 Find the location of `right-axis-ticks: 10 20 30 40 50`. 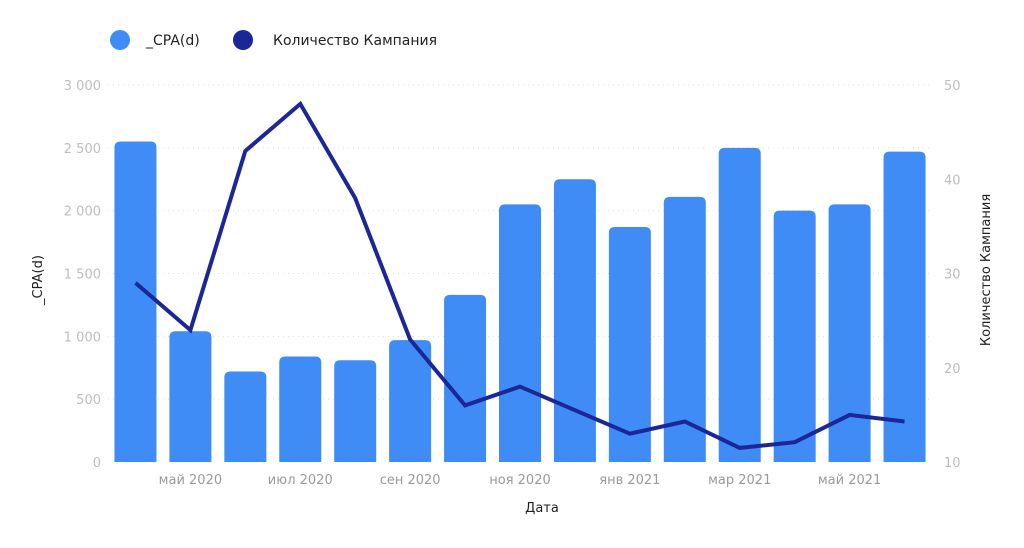

right-axis-ticks: 10 20 30 40 50 is located at coordinates (952, 275).